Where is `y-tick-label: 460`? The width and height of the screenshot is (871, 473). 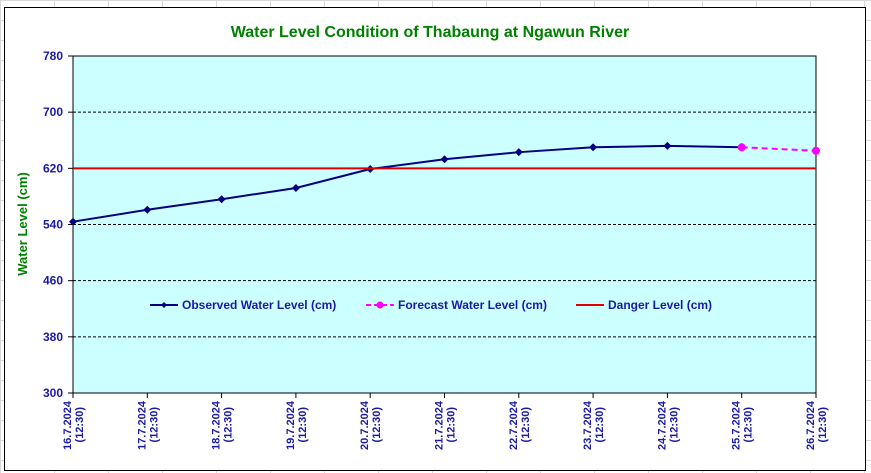 y-tick-label: 460 is located at coordinates (53, 281).